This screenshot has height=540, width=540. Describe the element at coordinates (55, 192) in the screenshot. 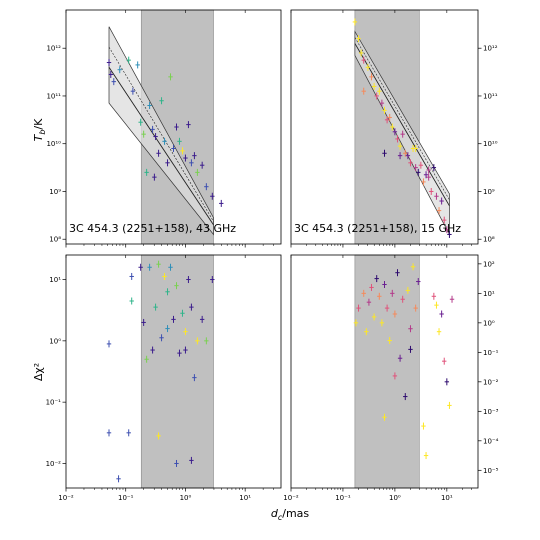

I see `y-tick-label: 10⁹` at that location.